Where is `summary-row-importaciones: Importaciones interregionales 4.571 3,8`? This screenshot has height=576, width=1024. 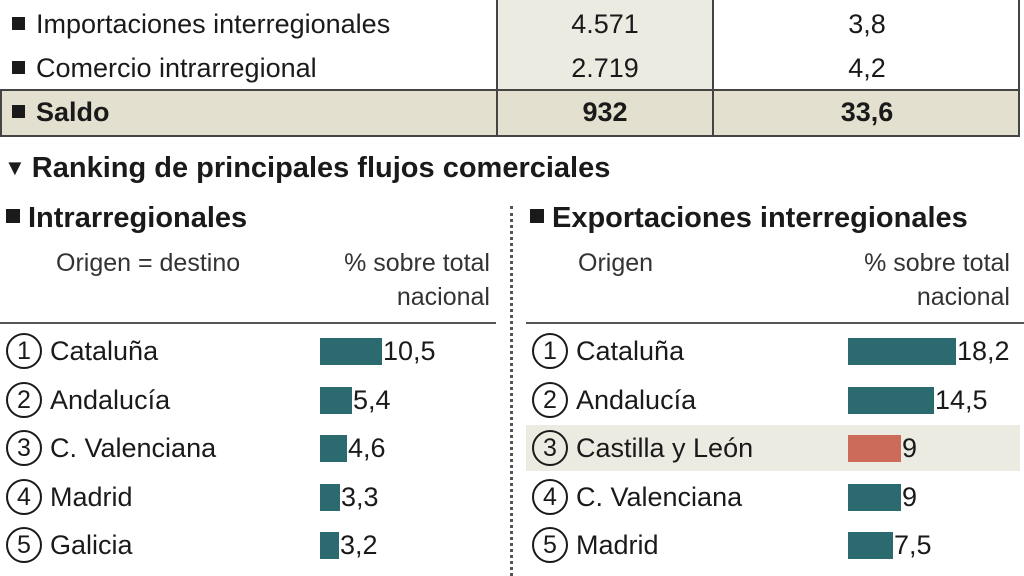
summary-row-importaciones: Importaciones interregionales 4.571 3,8 is located at coordinates (510, 24).